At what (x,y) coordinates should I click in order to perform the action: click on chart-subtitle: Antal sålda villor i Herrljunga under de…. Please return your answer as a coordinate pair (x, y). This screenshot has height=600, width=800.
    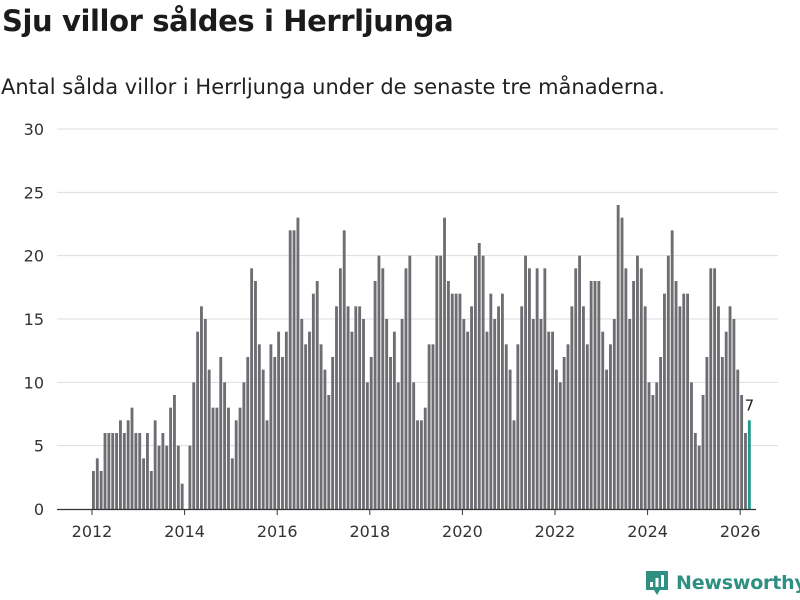
    Looking at the image, I should click on (333, 87).